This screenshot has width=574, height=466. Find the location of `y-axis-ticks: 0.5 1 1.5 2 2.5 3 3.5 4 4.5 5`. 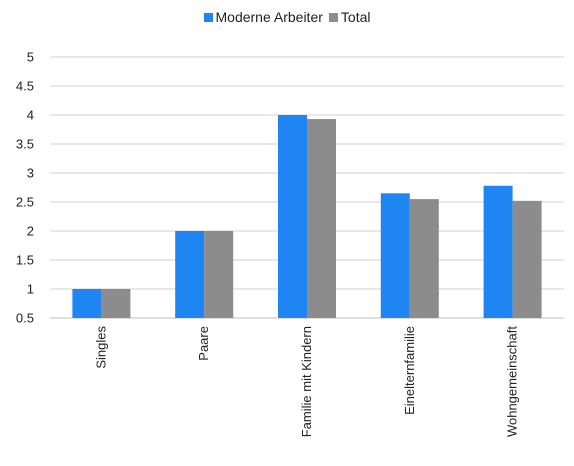

y-axis-ticks: 0.5 1 1.5 2 2.5 3 3.5 4 4.5 5 is located at coordinates (25, 188).